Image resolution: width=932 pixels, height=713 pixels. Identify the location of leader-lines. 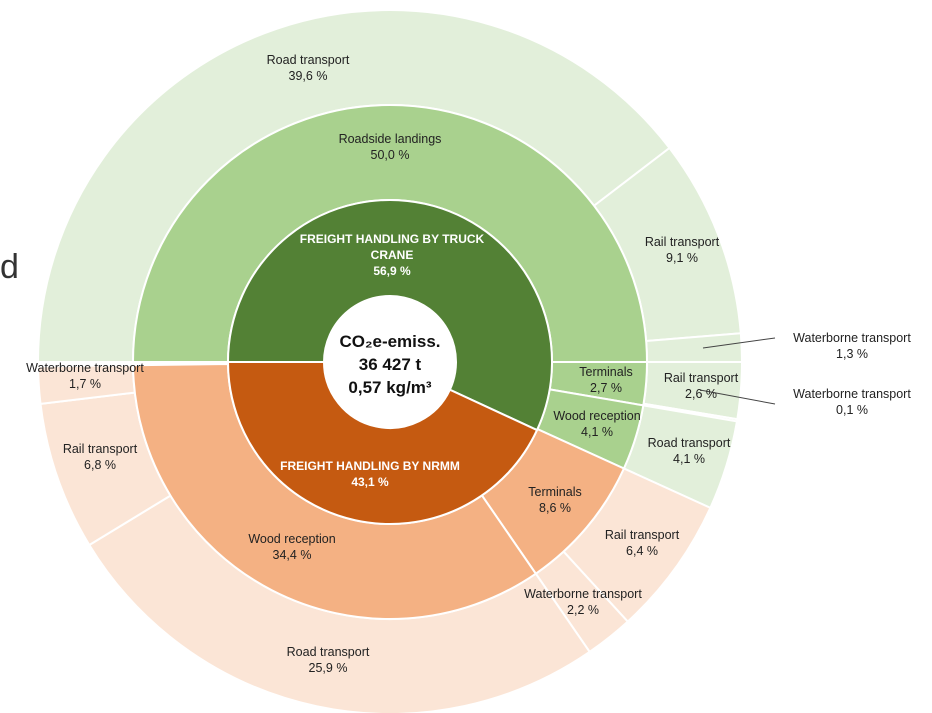
(737, 371).